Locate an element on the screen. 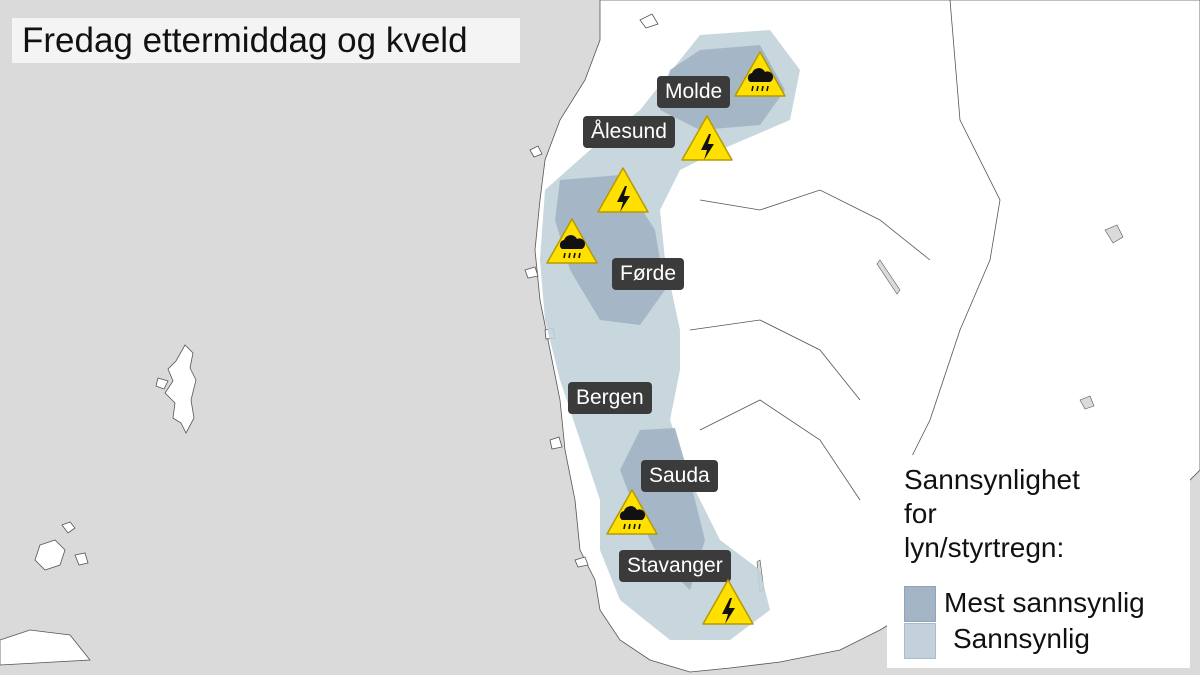 Image resolution: width=1200 pixels, height=675 pixels. place-label-molde: Molde is located at coordinates (694, 92).